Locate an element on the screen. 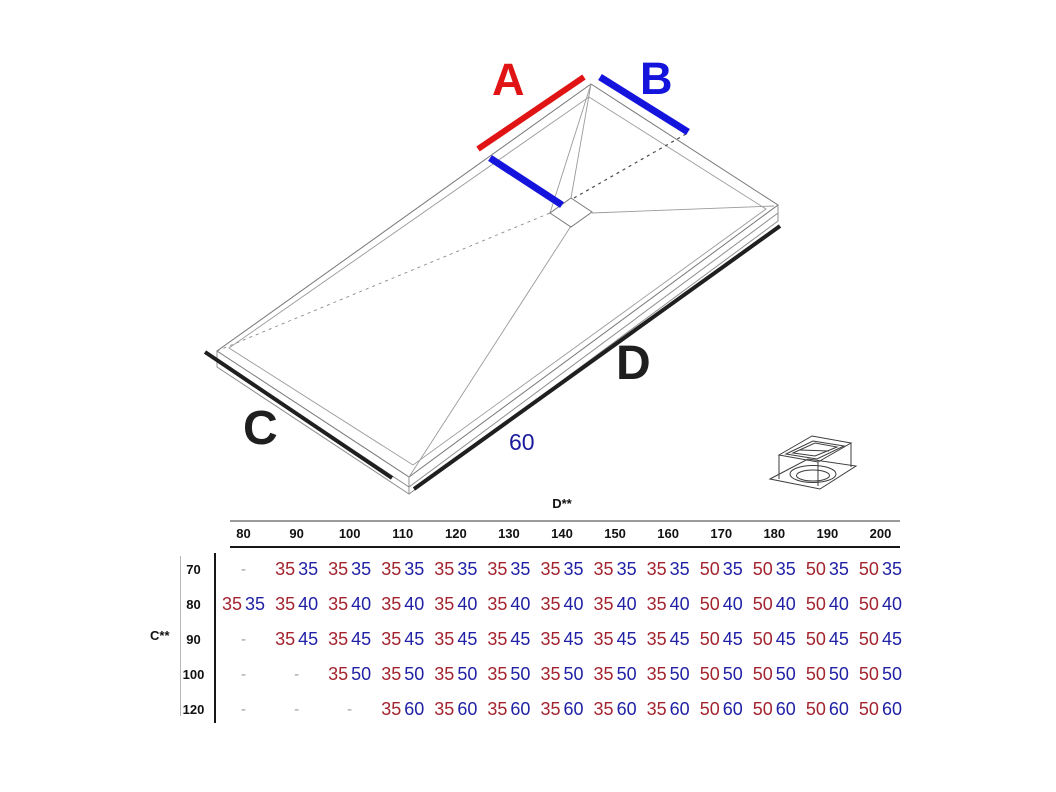 The width and height of the screenshot is (1056, 792). size-cell: 50 40 is located at coordinates (721, 604).